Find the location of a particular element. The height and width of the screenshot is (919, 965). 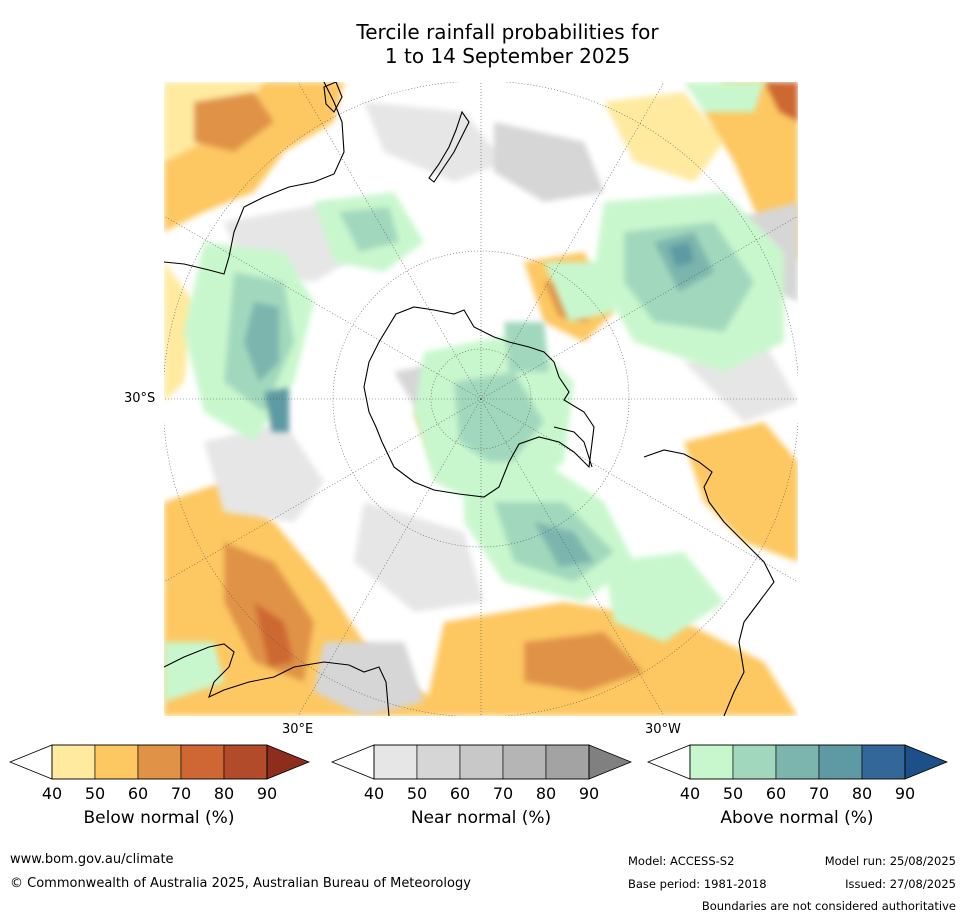

south-america-coastline is located at coordinates (709, 582).